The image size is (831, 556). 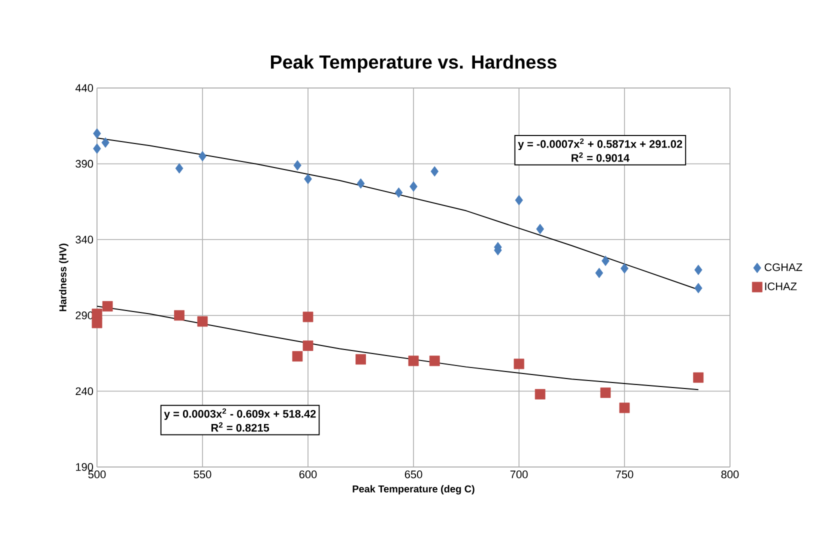 What do you see at coordinates (85, 240) in the screenshot?
I see `y-tick-label: 340` at bounding box center [85, 240].